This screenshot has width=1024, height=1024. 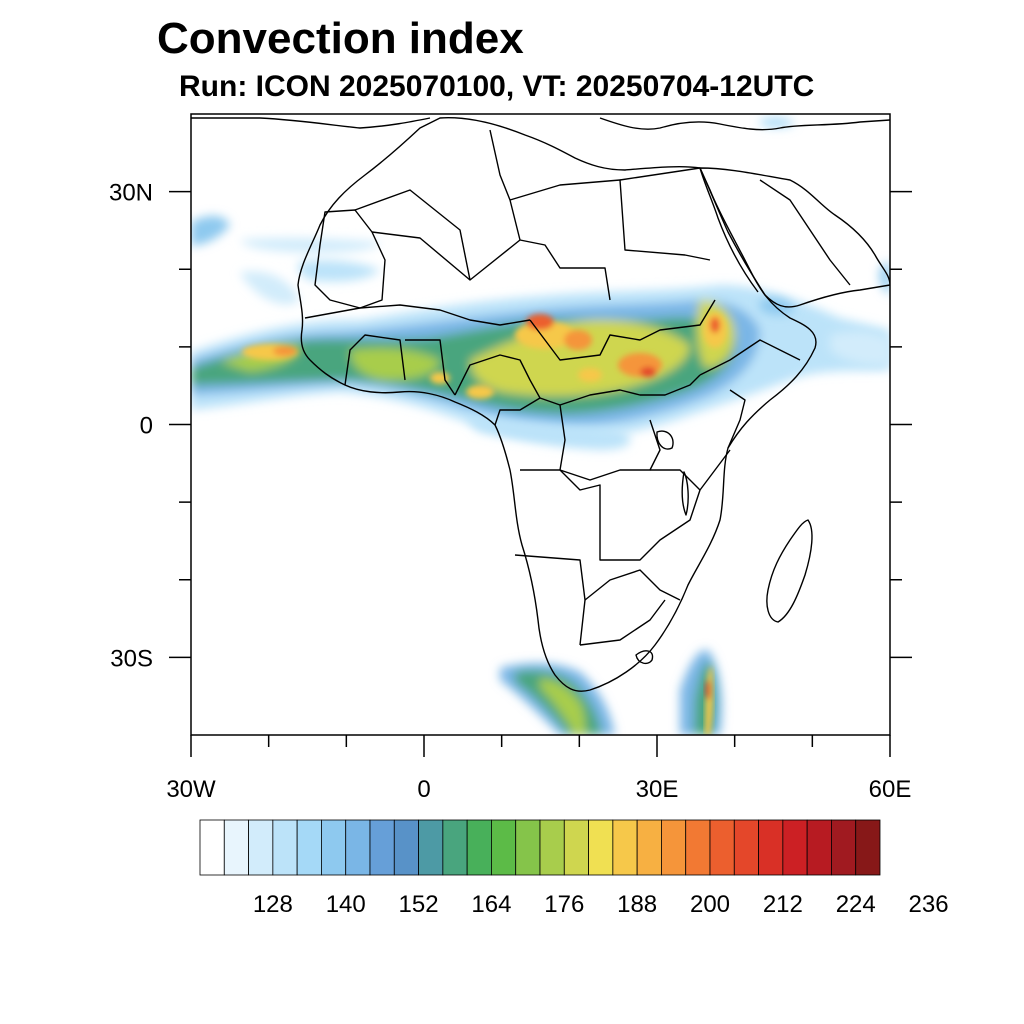 I want to click on colorbar-labels: 128 140 152 164 176 188 200 212 224 236, so click(x=601, y=904).